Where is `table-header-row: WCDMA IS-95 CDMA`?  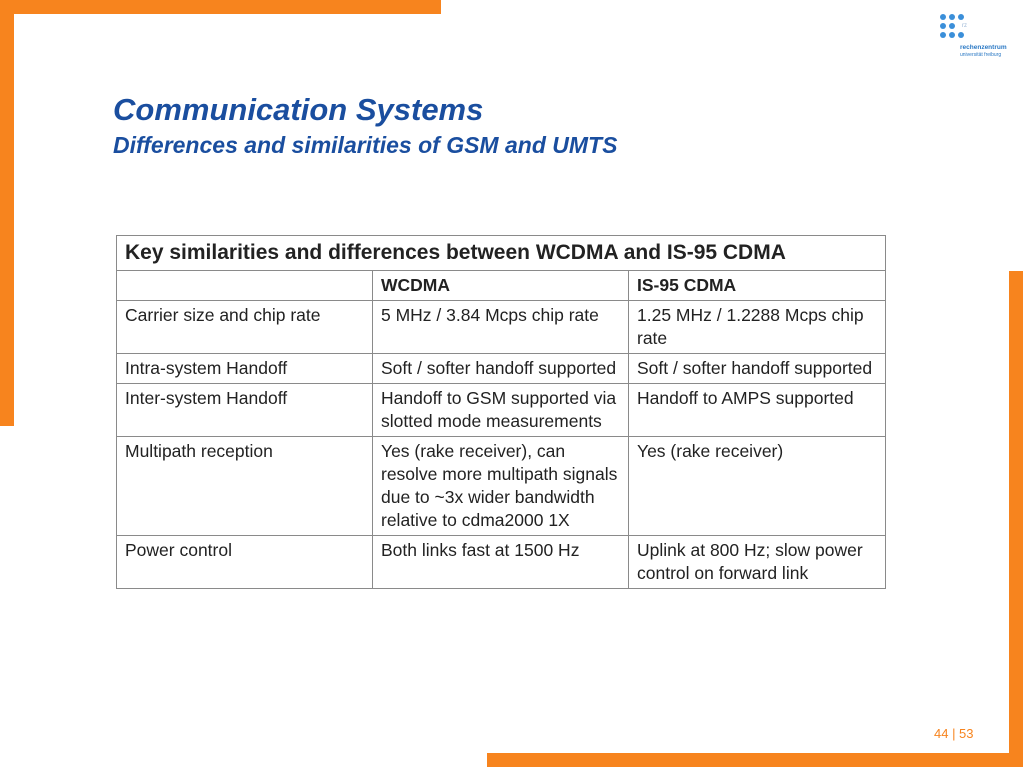 table-header-row: WCDMA IS-95 CDMA is located at coordinates (501, 285).